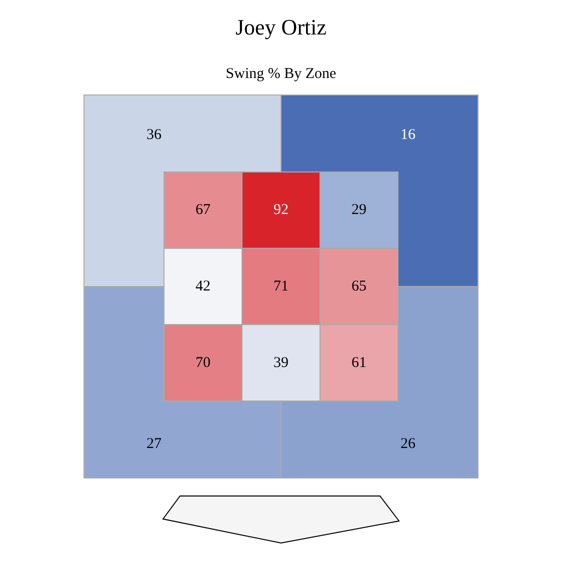 This screenshot has height=562, width=562. What do you see at coordinates (154, 135) in the screenshot?
I see `data-label: 36` at bounding box center [154, 135].